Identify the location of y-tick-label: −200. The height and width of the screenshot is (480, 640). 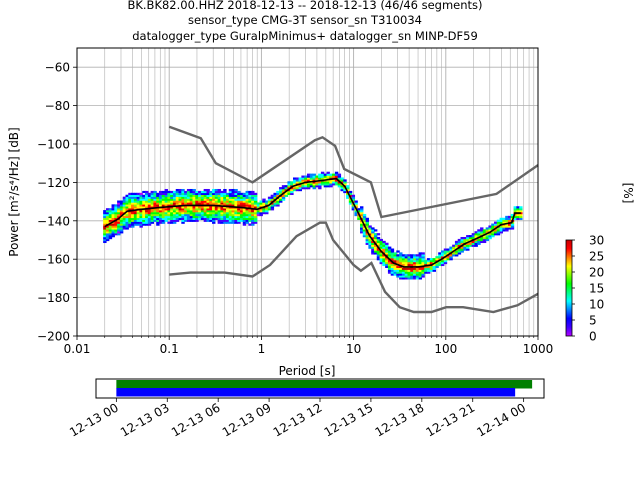
(53, 337).